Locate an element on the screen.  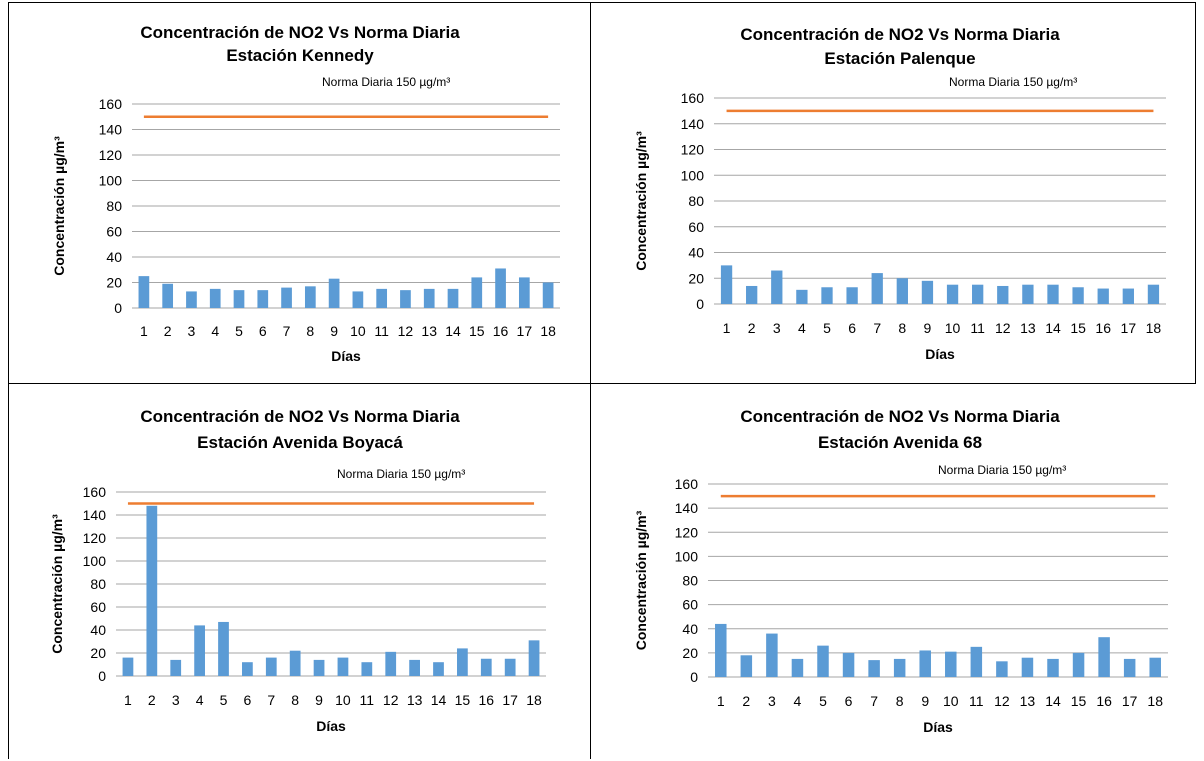
x-tick-label: 15 is located at coordinates (477, 331).